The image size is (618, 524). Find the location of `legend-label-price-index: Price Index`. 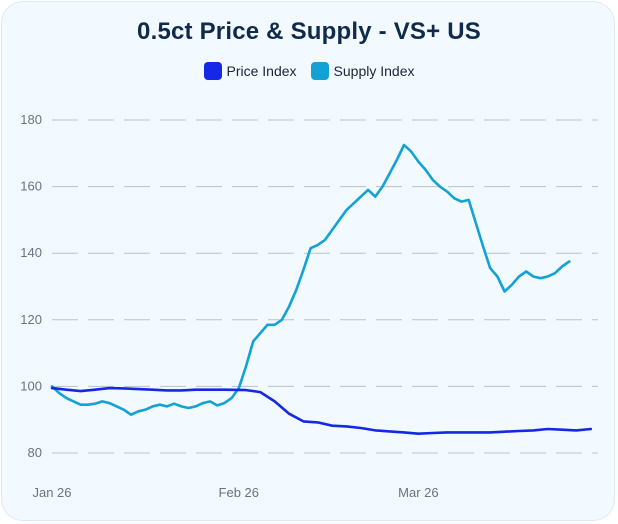

legend-label-price-index: Price Index is located at coordinates (261, 71).